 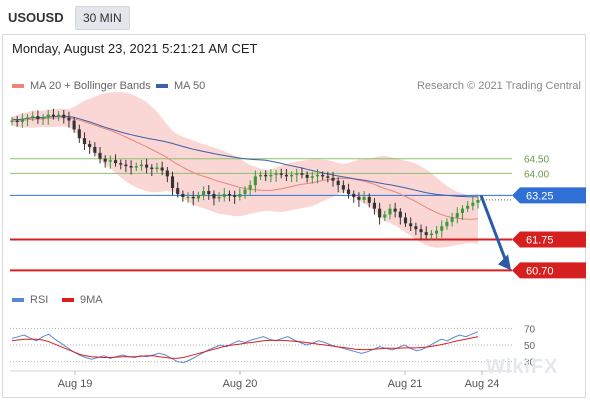 I want to click on legend-rsi-label: RSI, so click(x=39, y=300).